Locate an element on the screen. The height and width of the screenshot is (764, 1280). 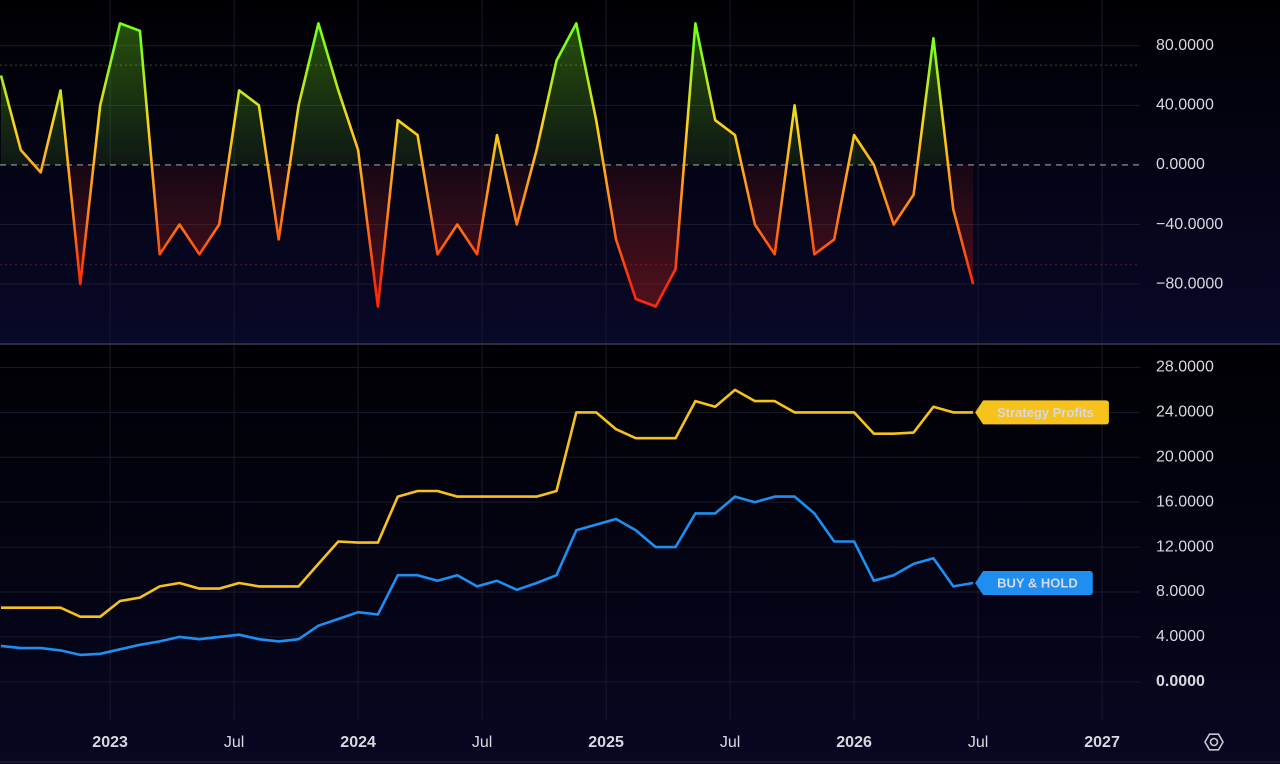
y-tick-label: 80.0000 is located at coordinates (1185, 45).